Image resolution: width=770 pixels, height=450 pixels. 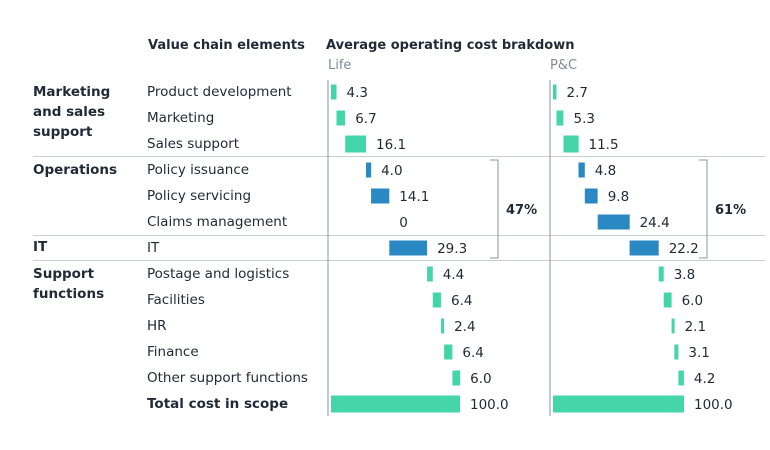 I want to click on value-label-1-11: 4.2, so click(x=704, y=379).